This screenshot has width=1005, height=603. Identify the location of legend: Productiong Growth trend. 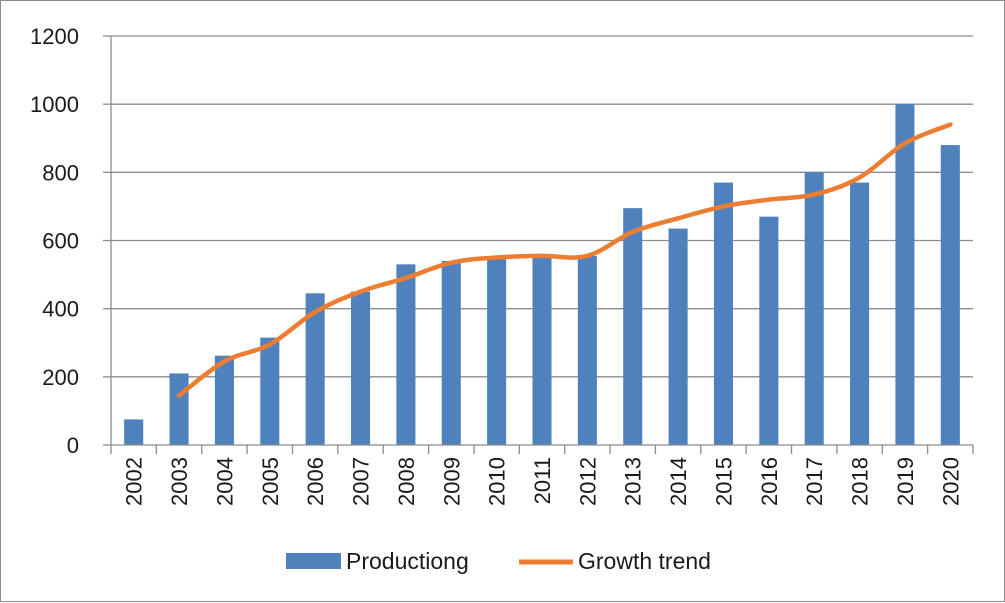
(498, 561).